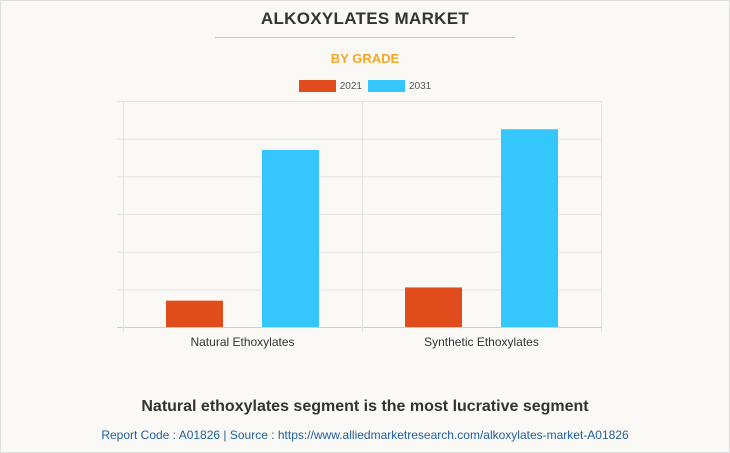  I want to click on legend-item-2031: 2031, so click(399, 86).